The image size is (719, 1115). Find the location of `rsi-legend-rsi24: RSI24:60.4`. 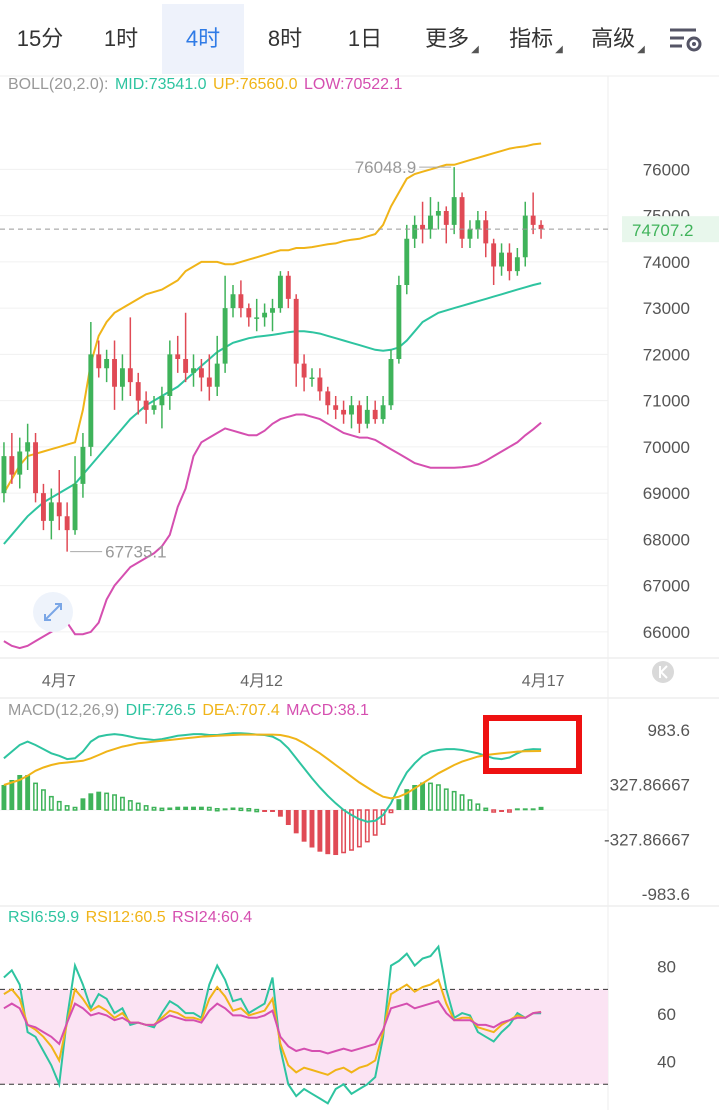

rsi-legend-rsi24: RSI24:60.4 is located at coordinates (212, 917).